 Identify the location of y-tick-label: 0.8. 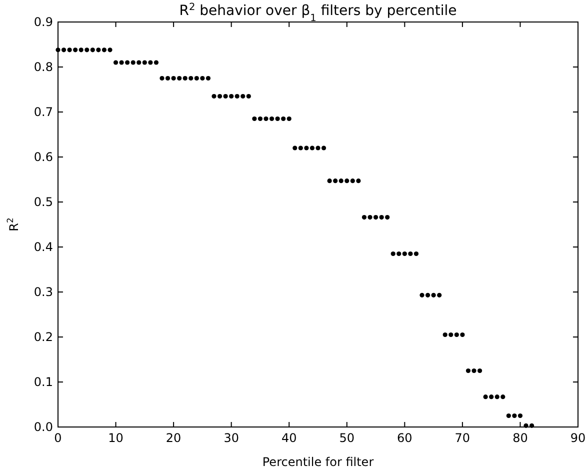
(43, 67).